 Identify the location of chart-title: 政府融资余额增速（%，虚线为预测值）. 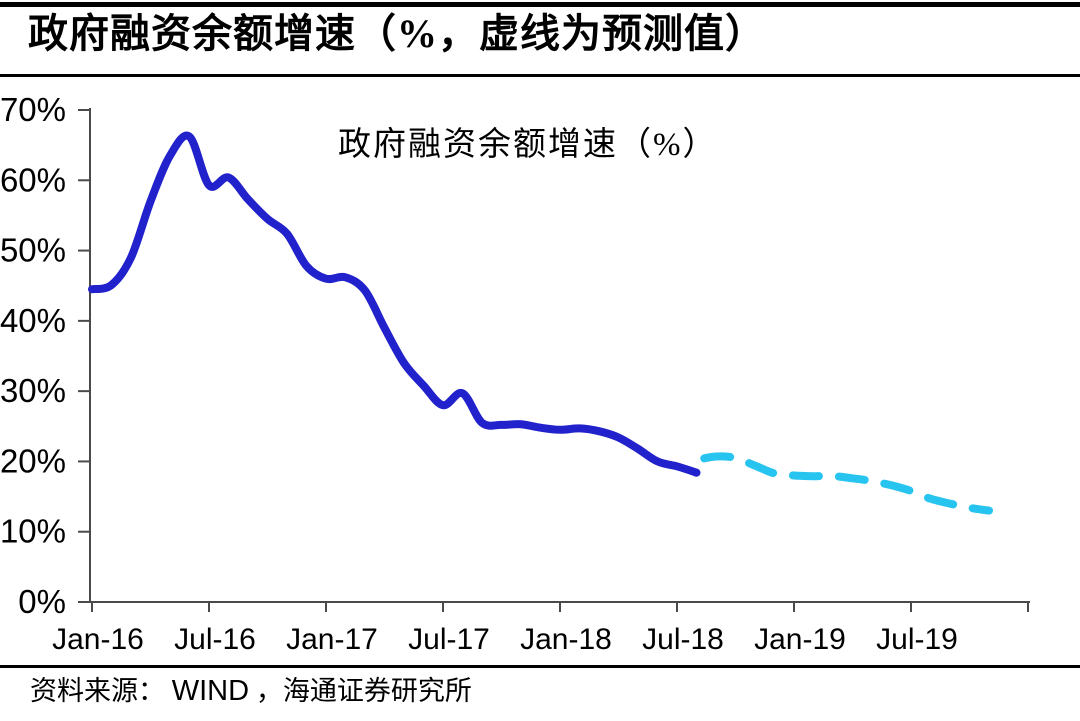
(397, 33).